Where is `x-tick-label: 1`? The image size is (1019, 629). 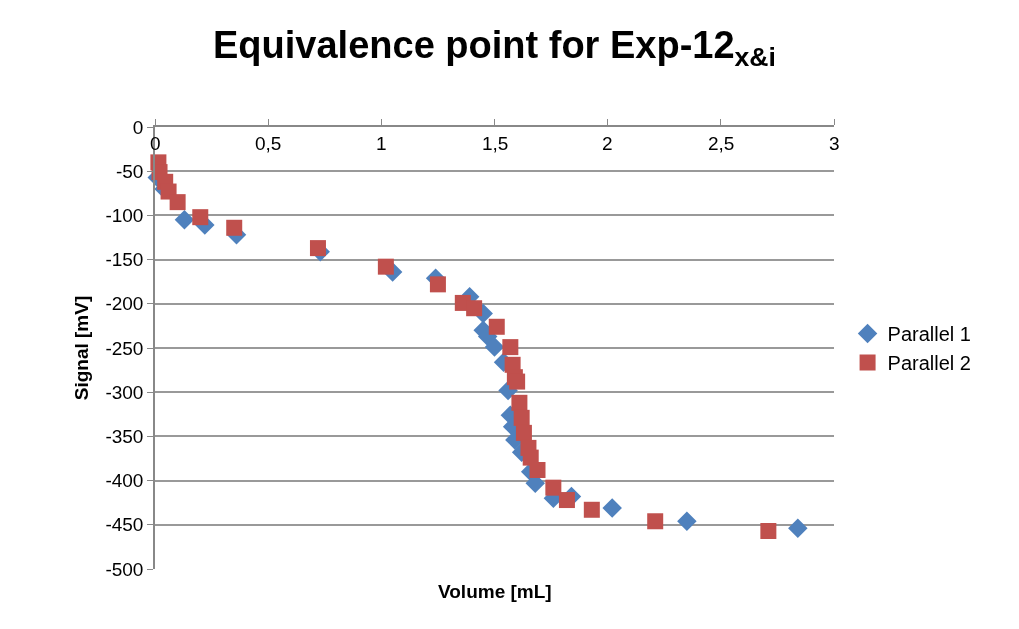 x-tick-label: 1 is located at coordinates (381, 143).